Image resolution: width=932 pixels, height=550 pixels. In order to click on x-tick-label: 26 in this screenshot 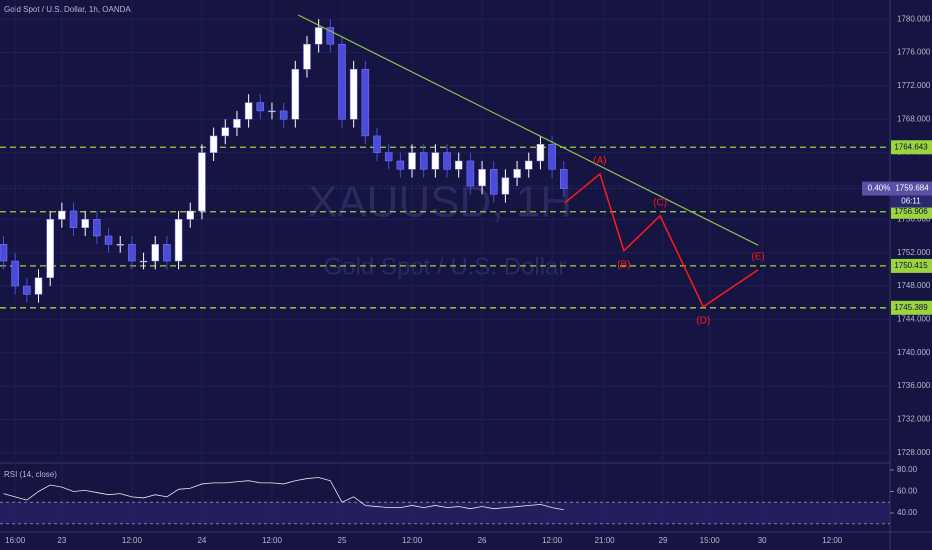, I will do `click(482, 540)`.